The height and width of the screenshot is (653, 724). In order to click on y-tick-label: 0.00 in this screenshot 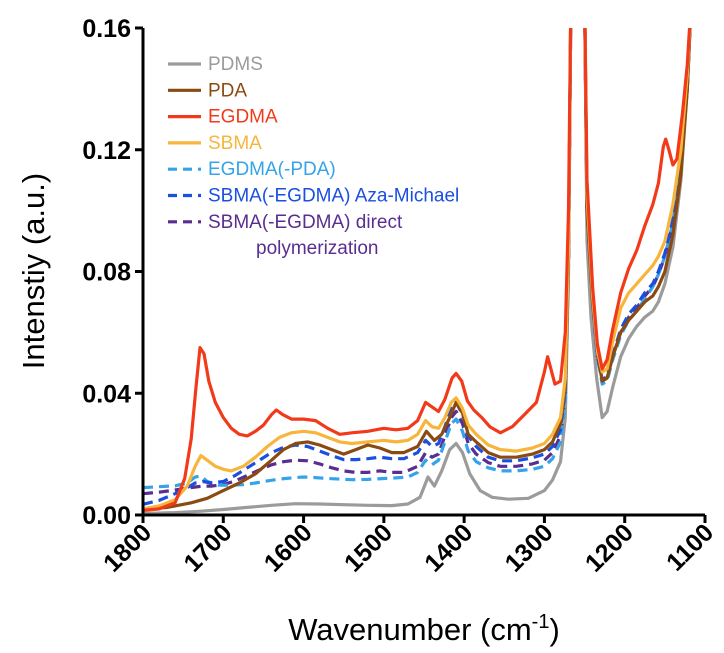, I will do `click(106, 516)`.